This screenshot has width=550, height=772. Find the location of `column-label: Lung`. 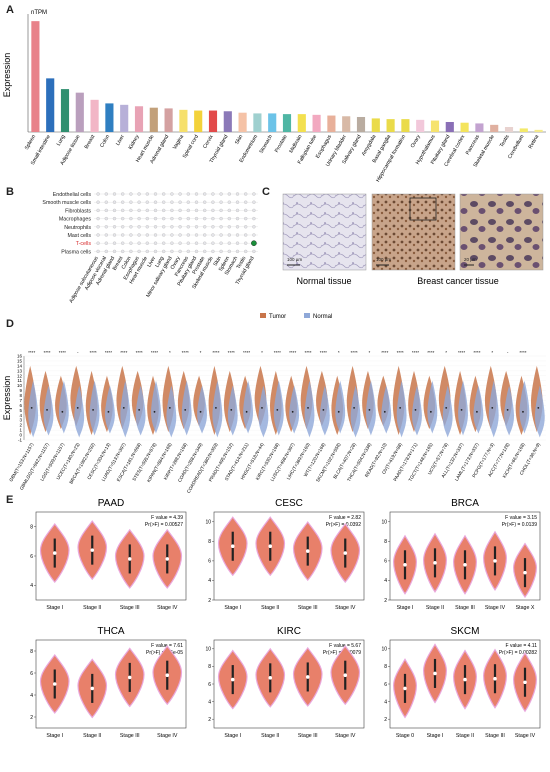

column-label: Lung is located at coordinates (159, 262).